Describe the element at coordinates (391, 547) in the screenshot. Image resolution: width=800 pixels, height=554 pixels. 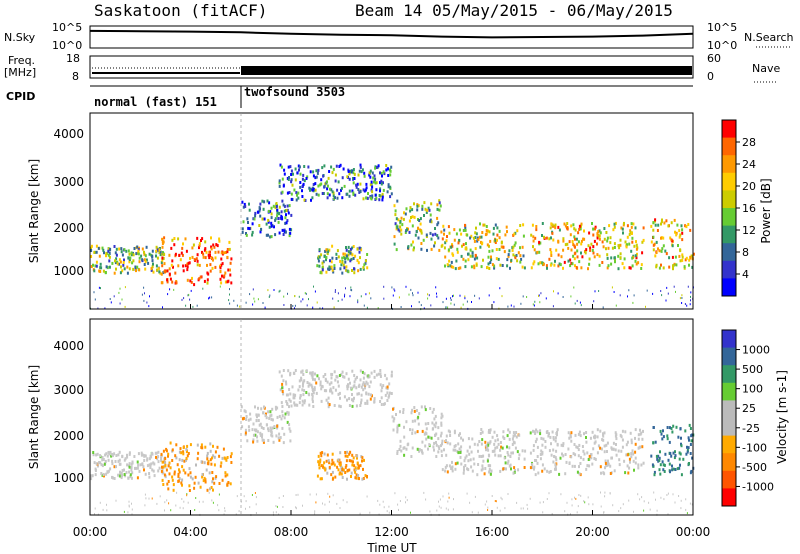
I see `time-axis-label: Time UT` at that location.